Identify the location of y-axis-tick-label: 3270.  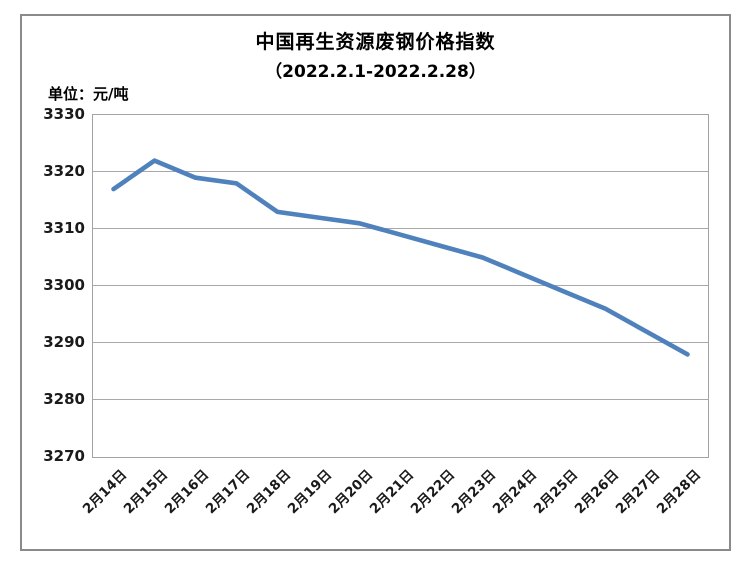
(64, 456).